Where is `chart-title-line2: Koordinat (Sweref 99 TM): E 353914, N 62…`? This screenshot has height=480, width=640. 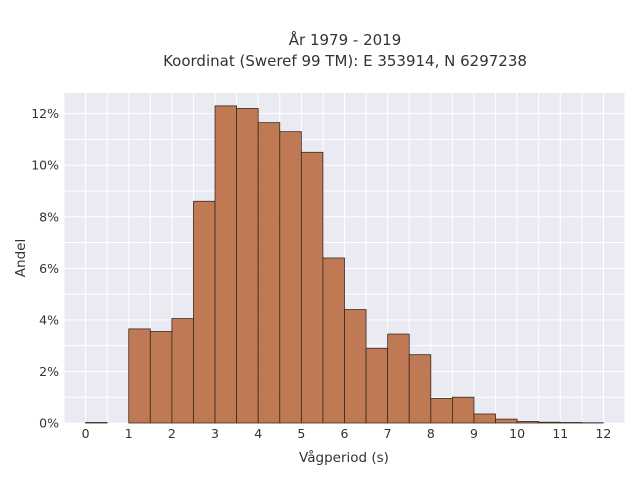 chart-title-line2: Koordinat (Sweref 99 TM): E 353914, N 62… is located at coordinates (345, 61).